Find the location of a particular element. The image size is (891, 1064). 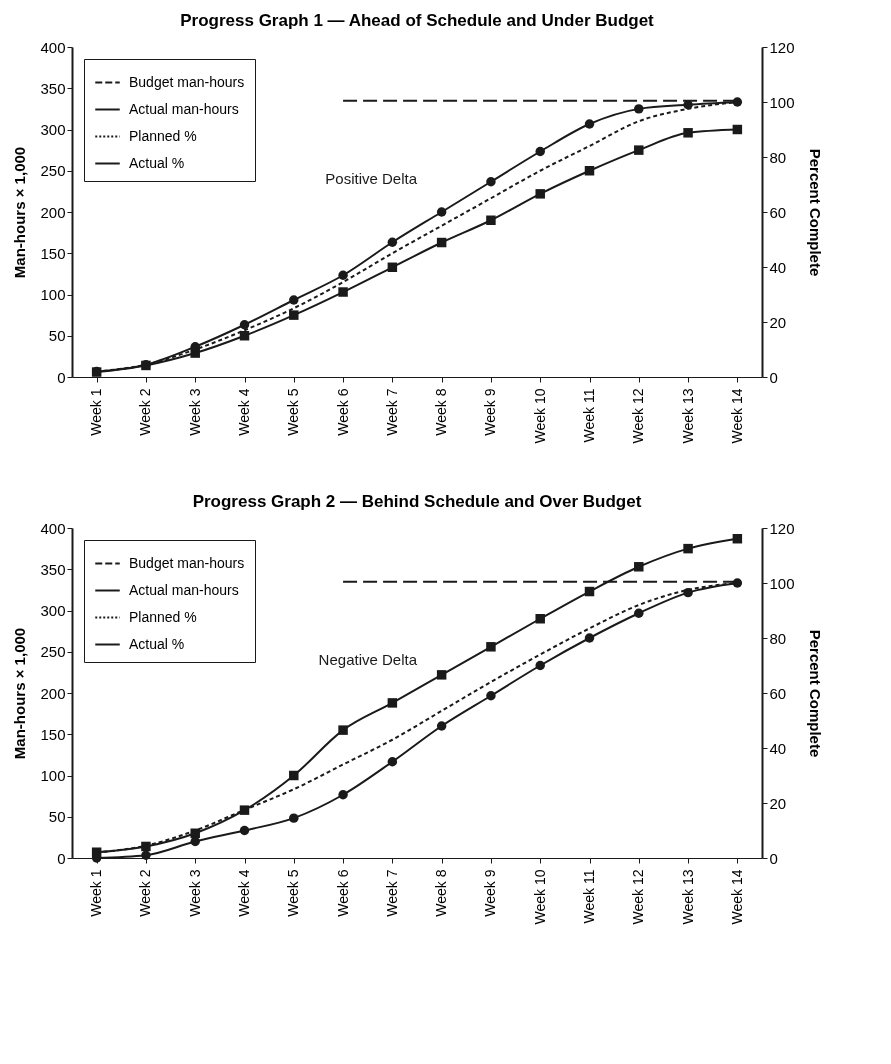

x-tick-label: Week 14 is located at coordinates (736, 416).